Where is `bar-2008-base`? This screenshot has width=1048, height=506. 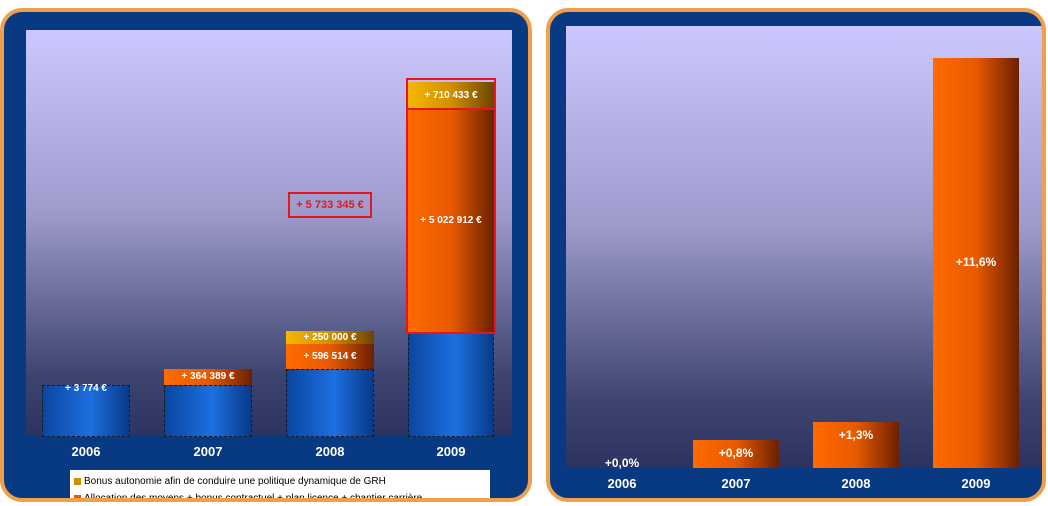 bar-2008-base is located at coordinates (330, 403).